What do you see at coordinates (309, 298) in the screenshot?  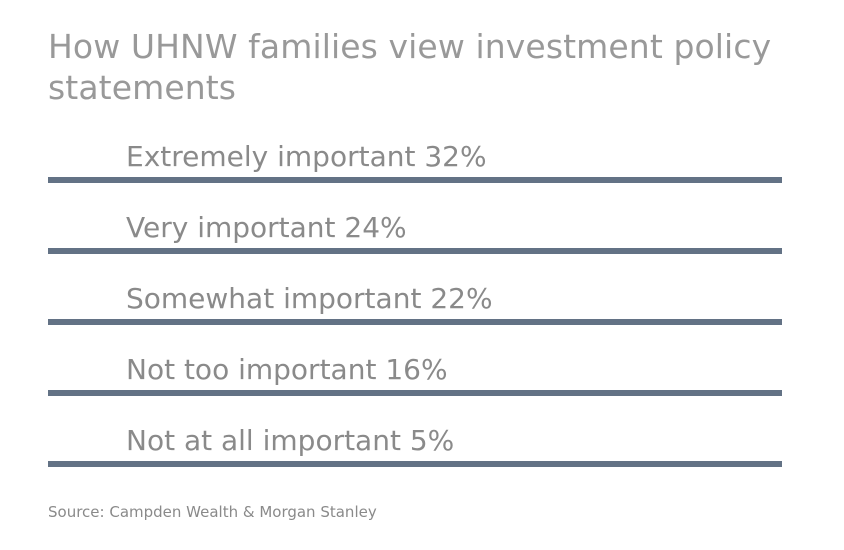 I see `response-label: Somewhat important 22%` at bounding box center [309, 298].